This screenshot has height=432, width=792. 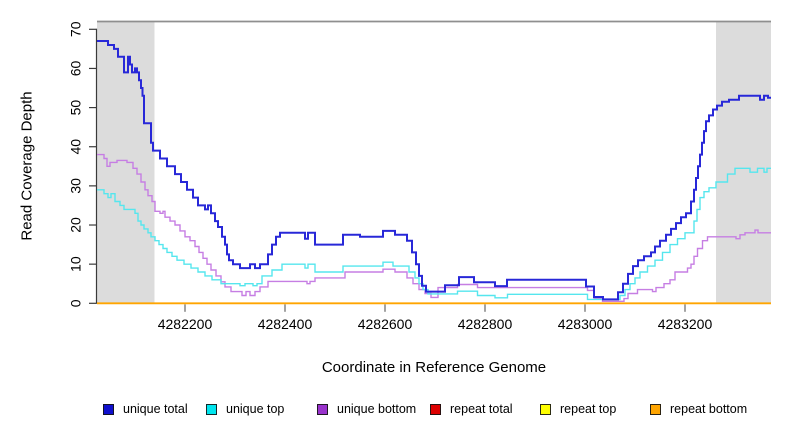 I want to click on x-tick-label: 4282200, so click(x=185, y=324).